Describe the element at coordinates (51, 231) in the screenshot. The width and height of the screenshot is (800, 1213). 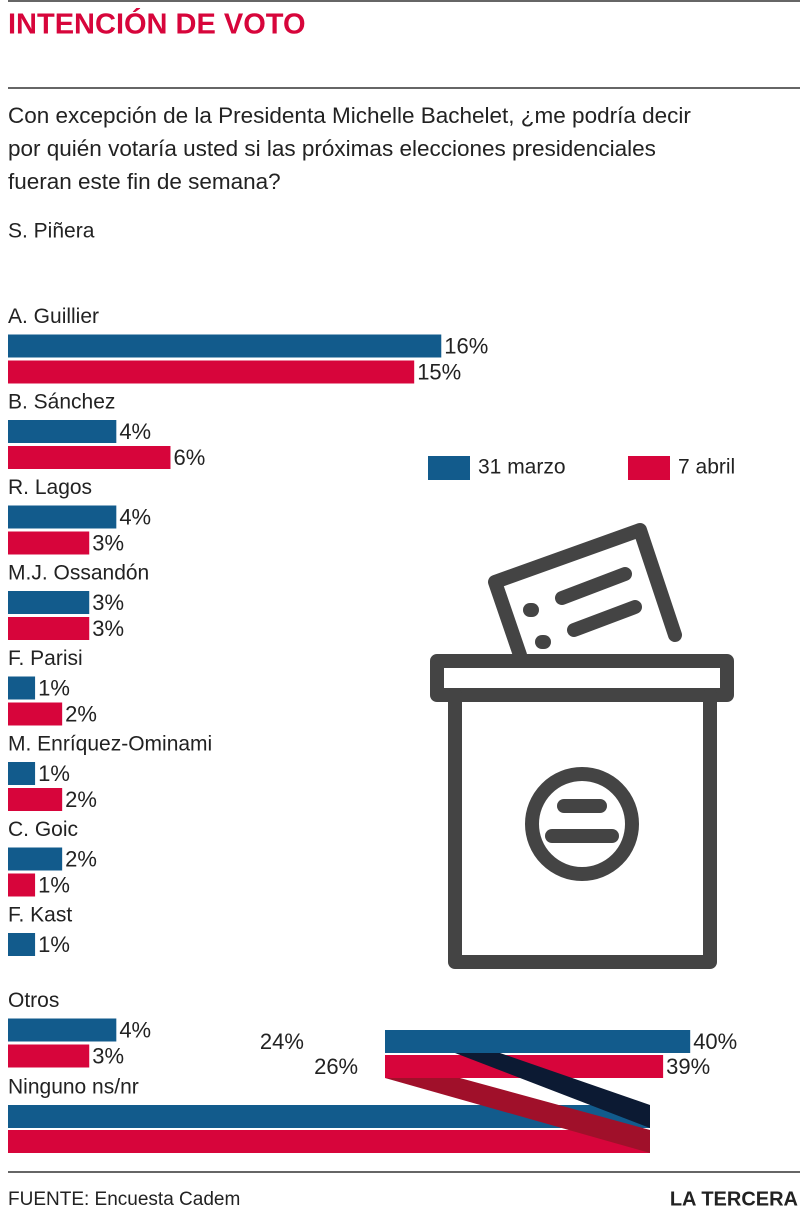
I see `category-label: S. Piñera` at that location.